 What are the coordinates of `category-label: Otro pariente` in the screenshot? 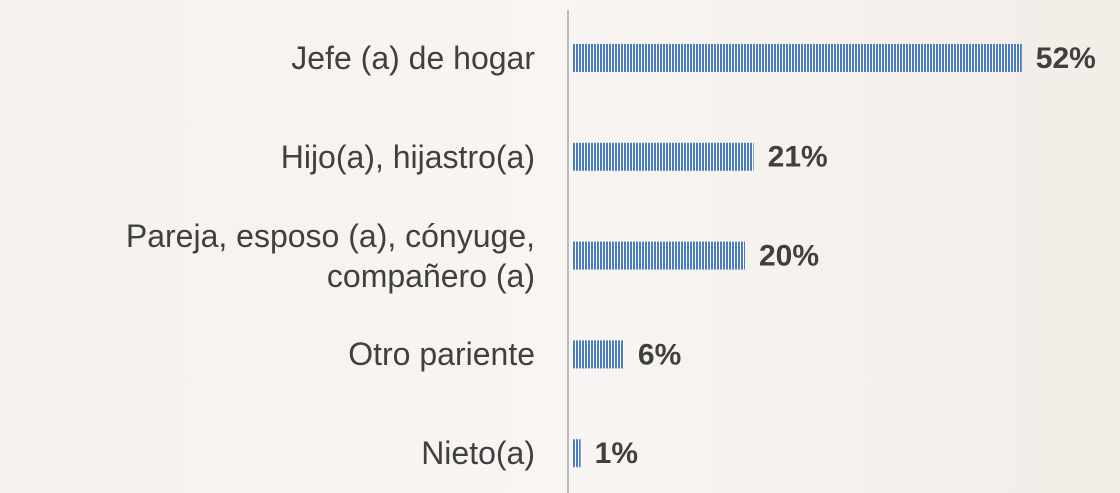 It's located at (441, 354).